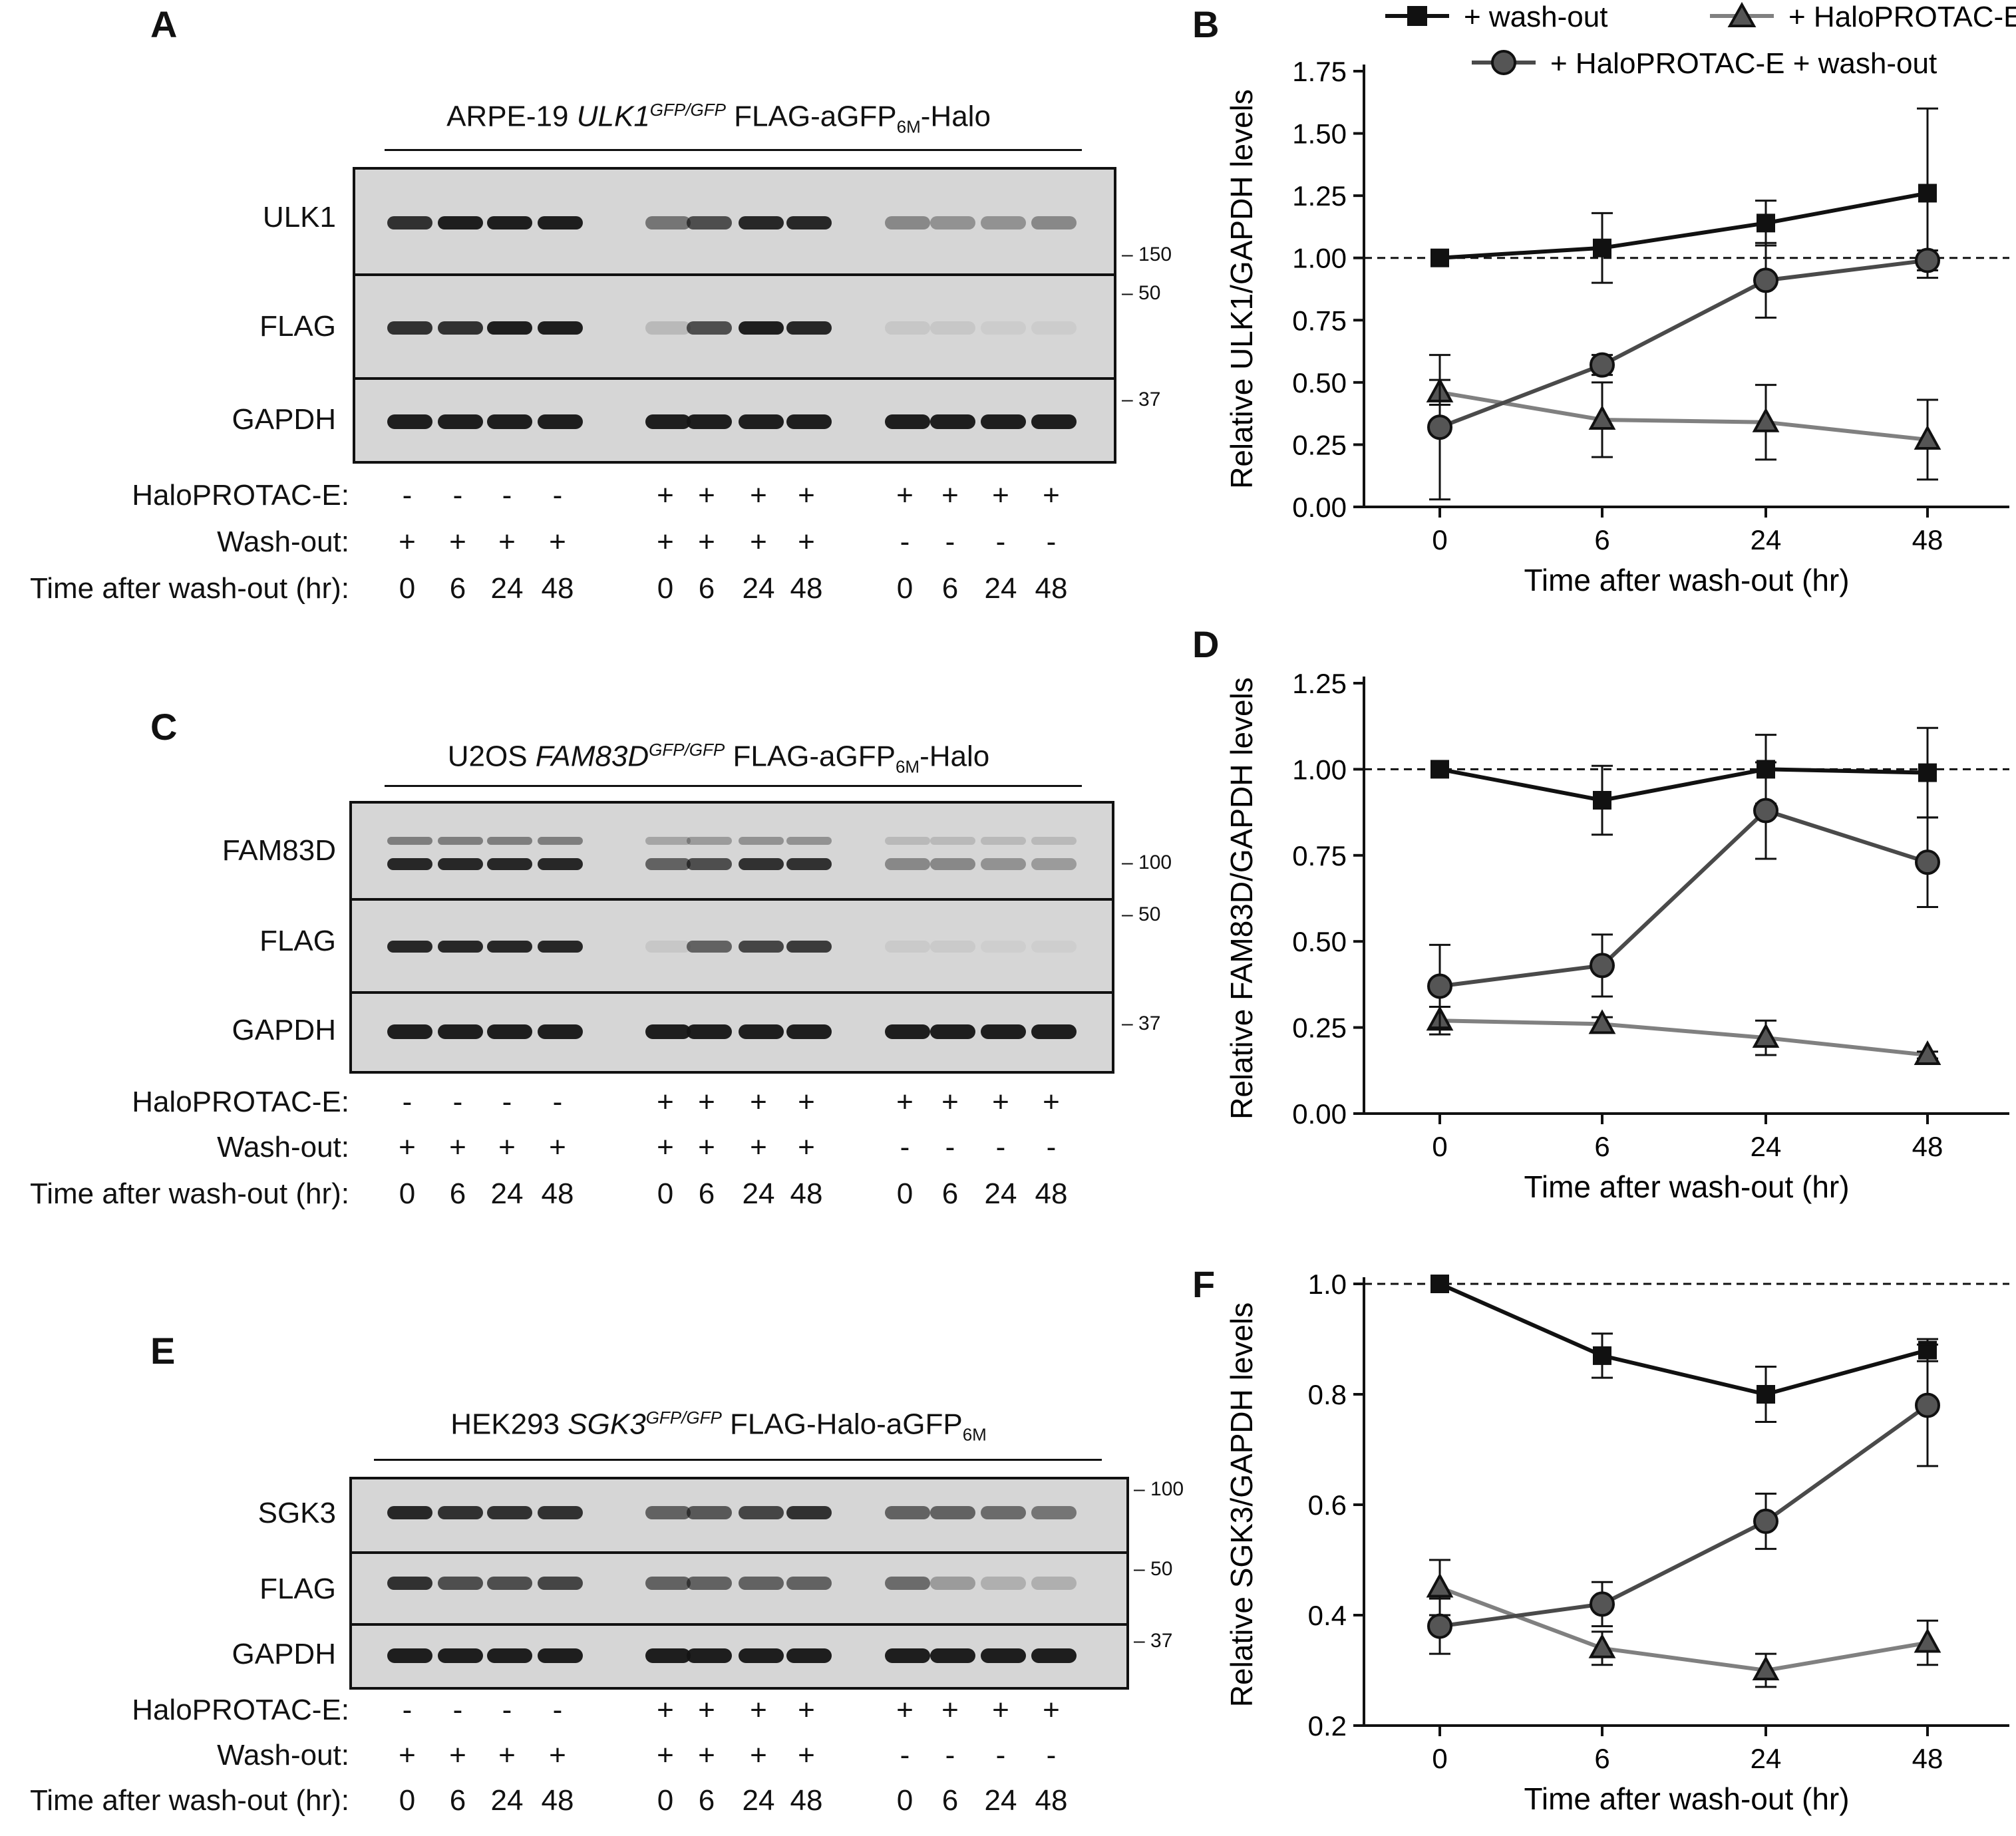 Image resolution: width=2016 pixels, height=1836 pixels. Describe the element at coordinates (298, 1589) in the screenshot. I see `blot-e-row-label: FLAG` at that location.